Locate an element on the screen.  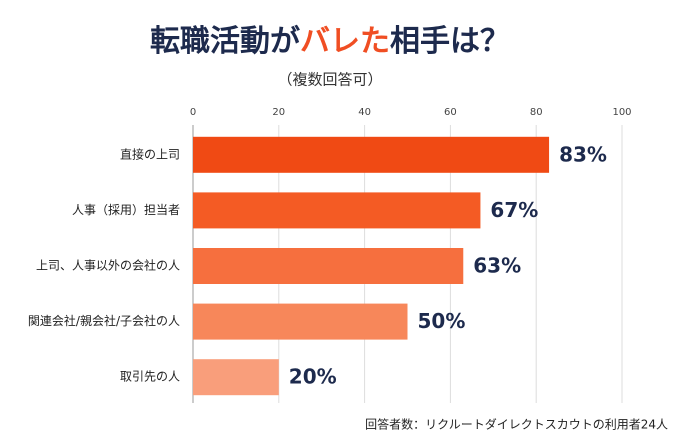
y-tick-label: 関連会社/親会社/子会社の人 is located at coordinates (104, 320).